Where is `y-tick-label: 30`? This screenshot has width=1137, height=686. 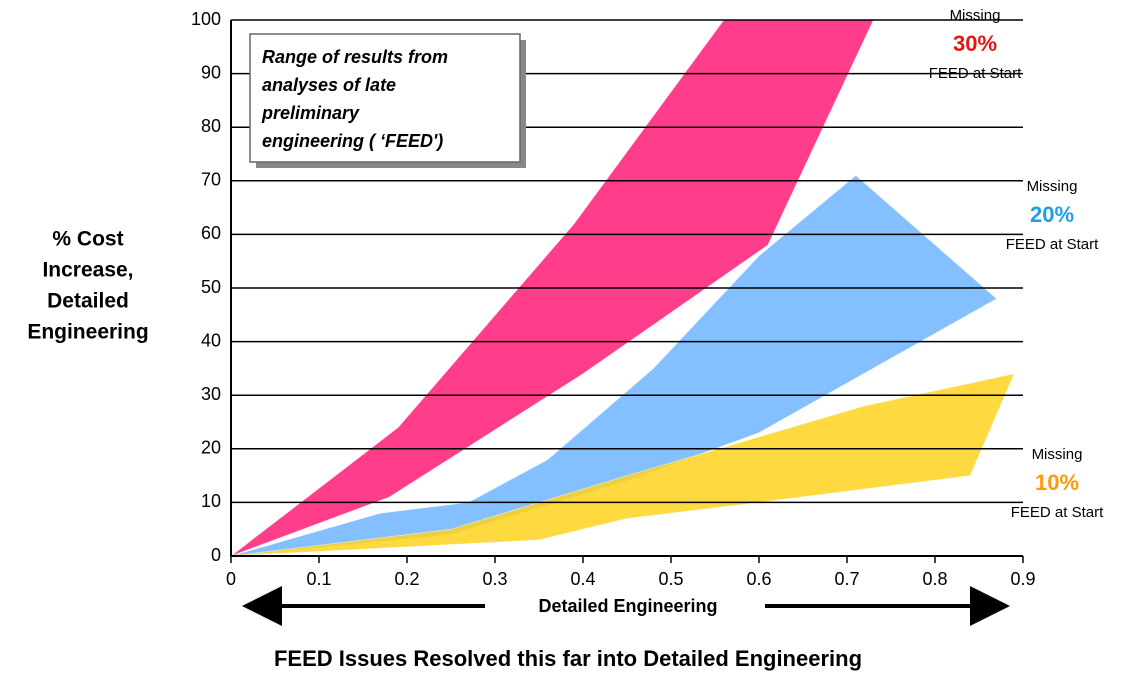 y-tick-label: 30 is located at coordinates (211, 394).